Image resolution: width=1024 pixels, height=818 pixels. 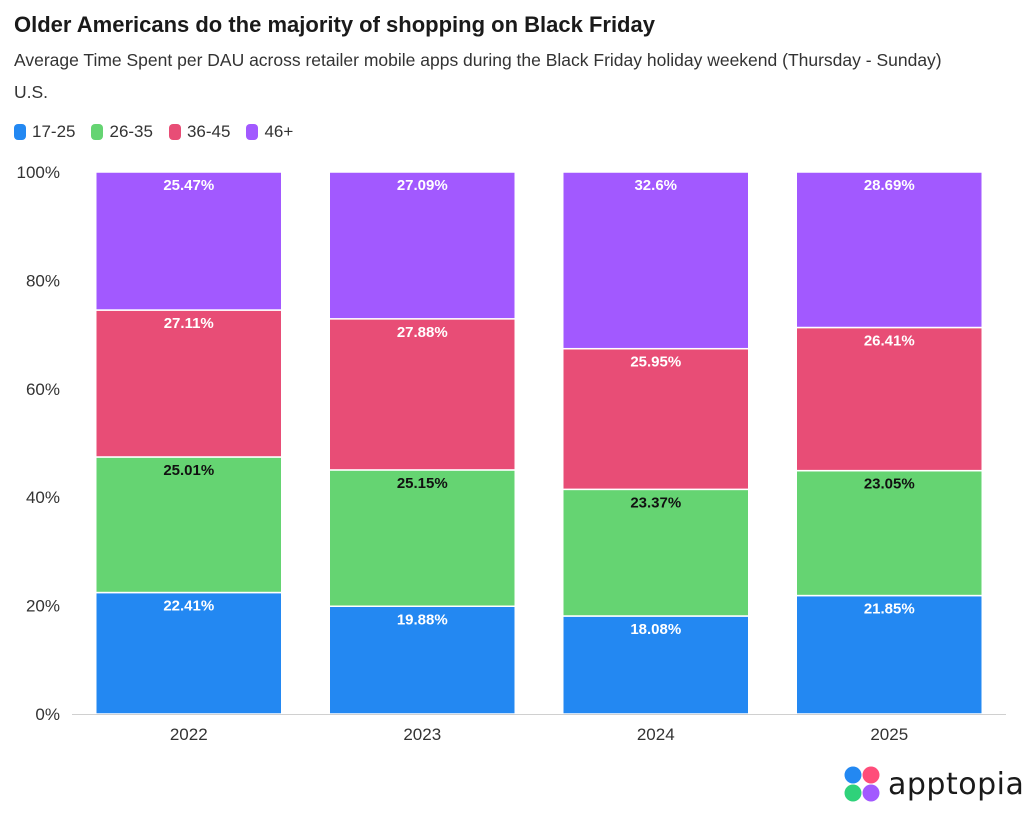 What do you see at coordinates (956, 784) in the screenshot?
I see `logo-text: apptopia` at bounding box center [956, 784].